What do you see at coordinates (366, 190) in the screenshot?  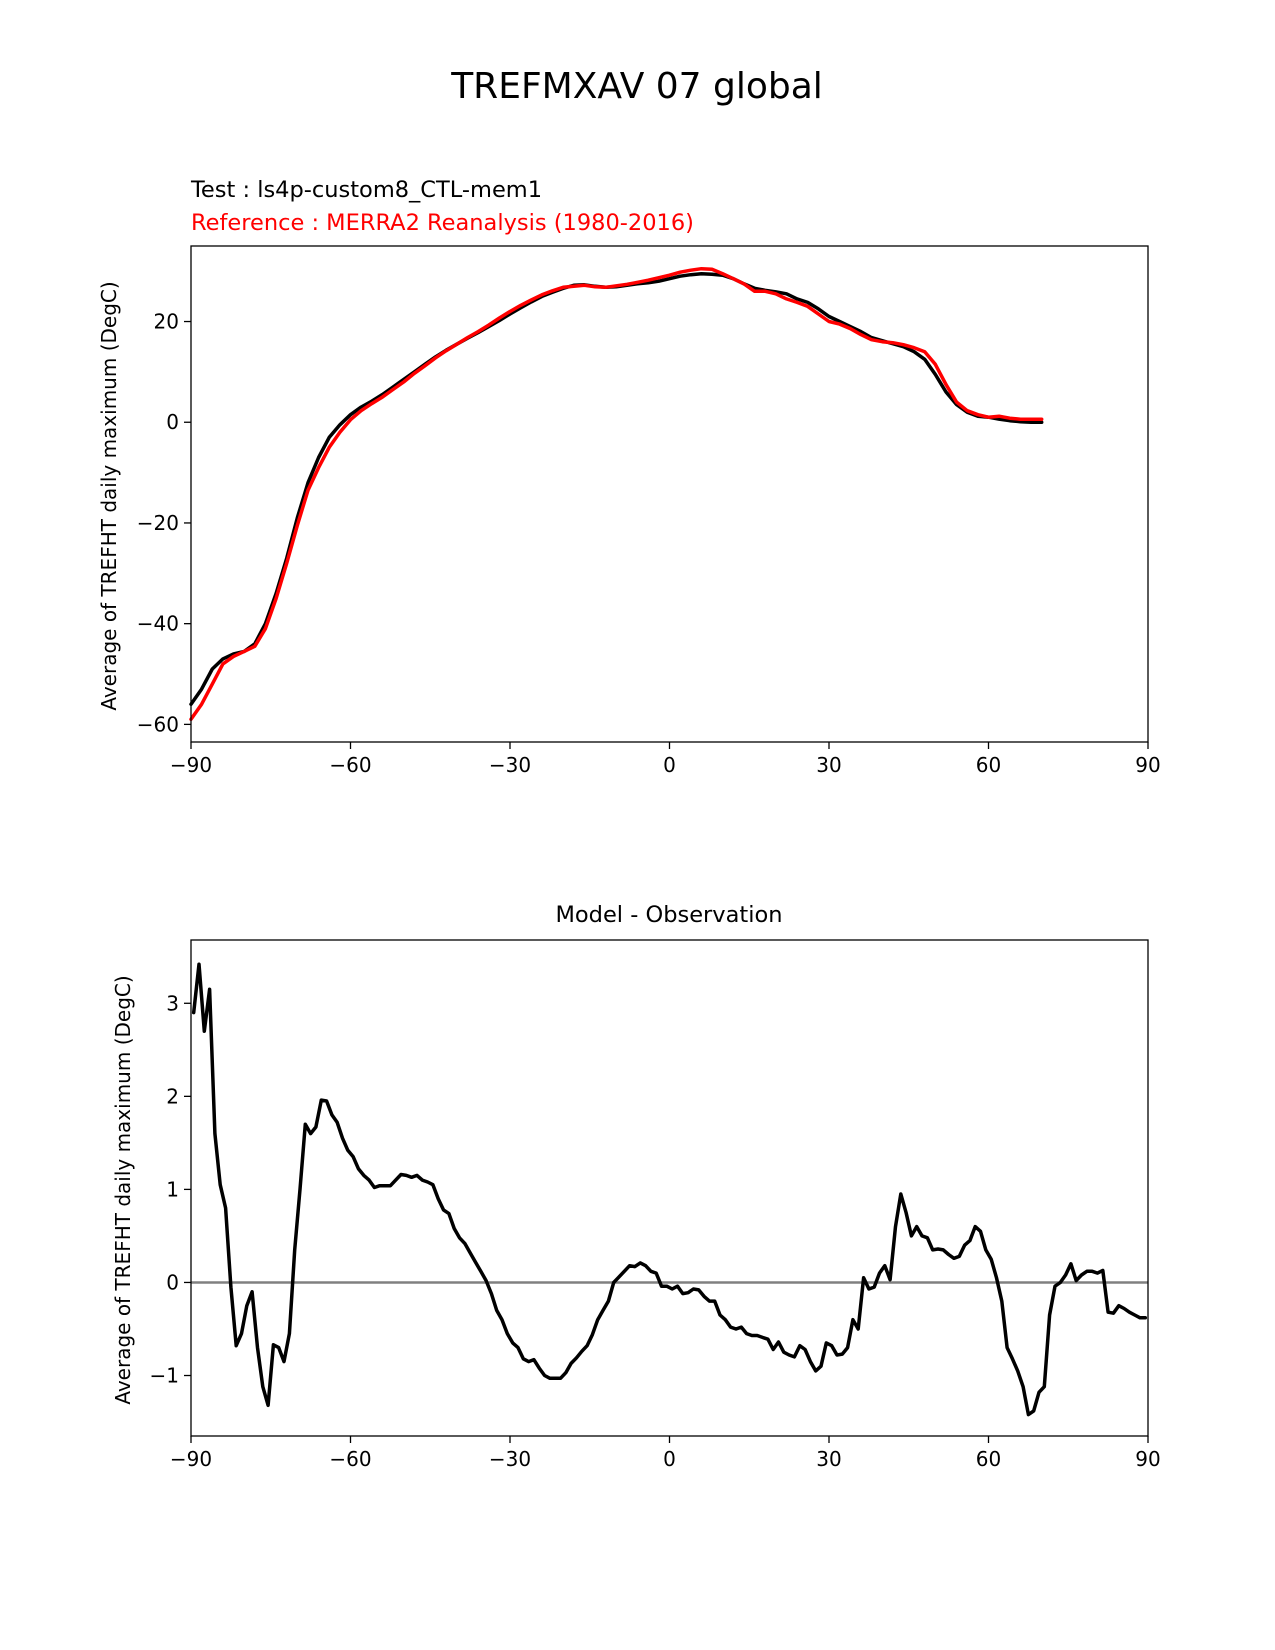 I see `test-label: Test : ls4p-custom8_CTL-mem1` at bounding box center [366, 190].